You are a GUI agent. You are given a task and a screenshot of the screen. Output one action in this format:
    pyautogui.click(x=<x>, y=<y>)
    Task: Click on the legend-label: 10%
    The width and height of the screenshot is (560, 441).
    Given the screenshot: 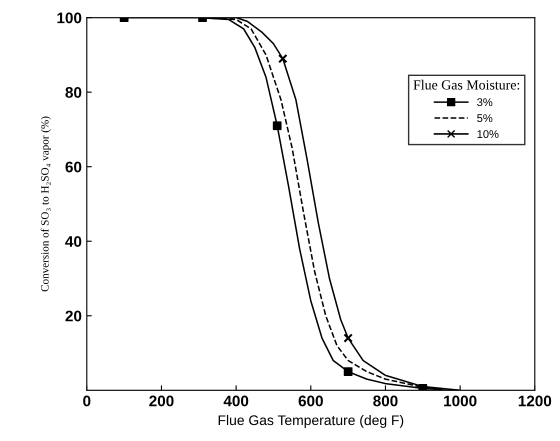 What is the action you would take?
    pyautogui.click(x=488, y=134)
    